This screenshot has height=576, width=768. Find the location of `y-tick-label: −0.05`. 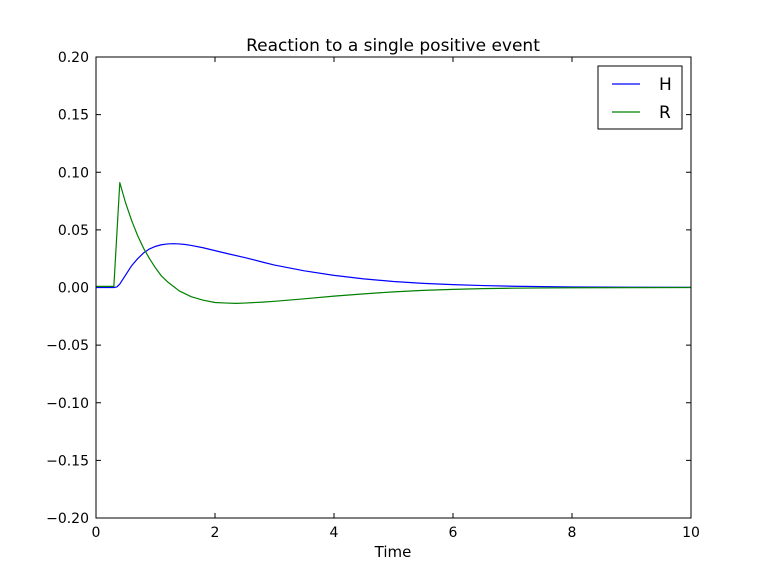

y-tick-label: −0.05 is located at coordinates (67, 346).